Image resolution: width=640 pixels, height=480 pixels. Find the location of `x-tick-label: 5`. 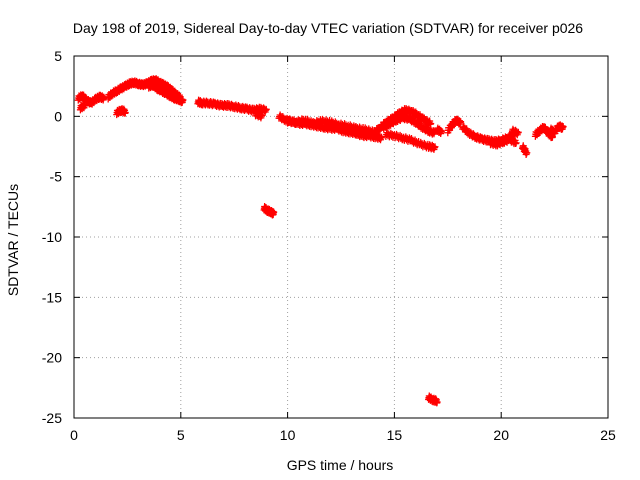

x-tick-label: 5 is located at coordinates (181, 435).